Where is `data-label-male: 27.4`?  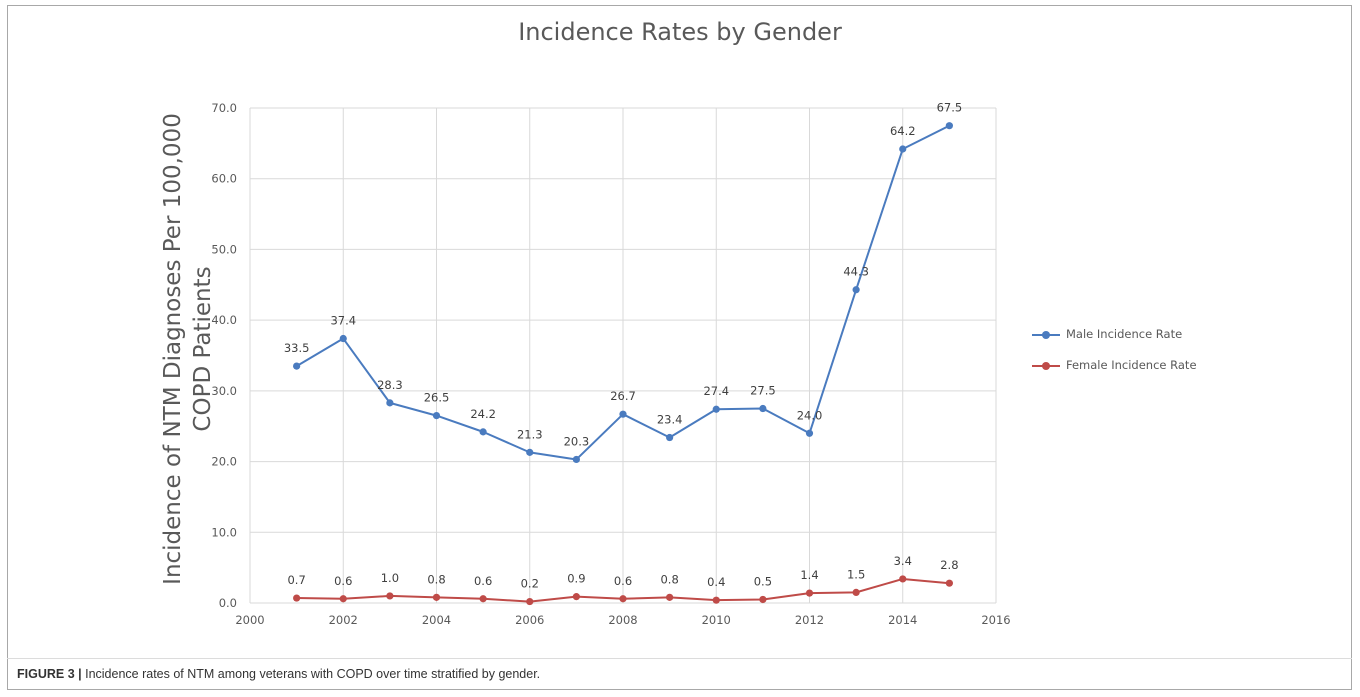 data-label-male: 27.4 is located at coordinates (716, 391).